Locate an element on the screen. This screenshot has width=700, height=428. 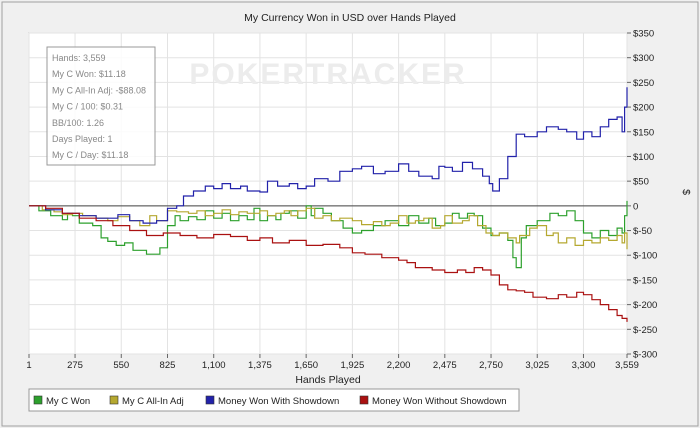
legend-box is located at coordinates (274, 400).